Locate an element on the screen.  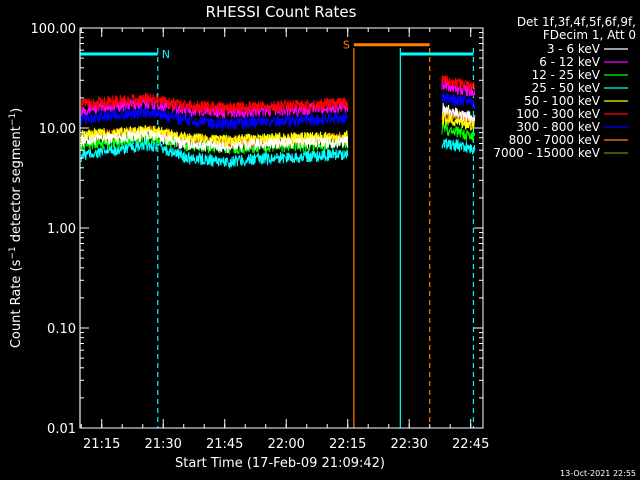
y-tick-label: 1.00 is located at coordinates (61, 229).